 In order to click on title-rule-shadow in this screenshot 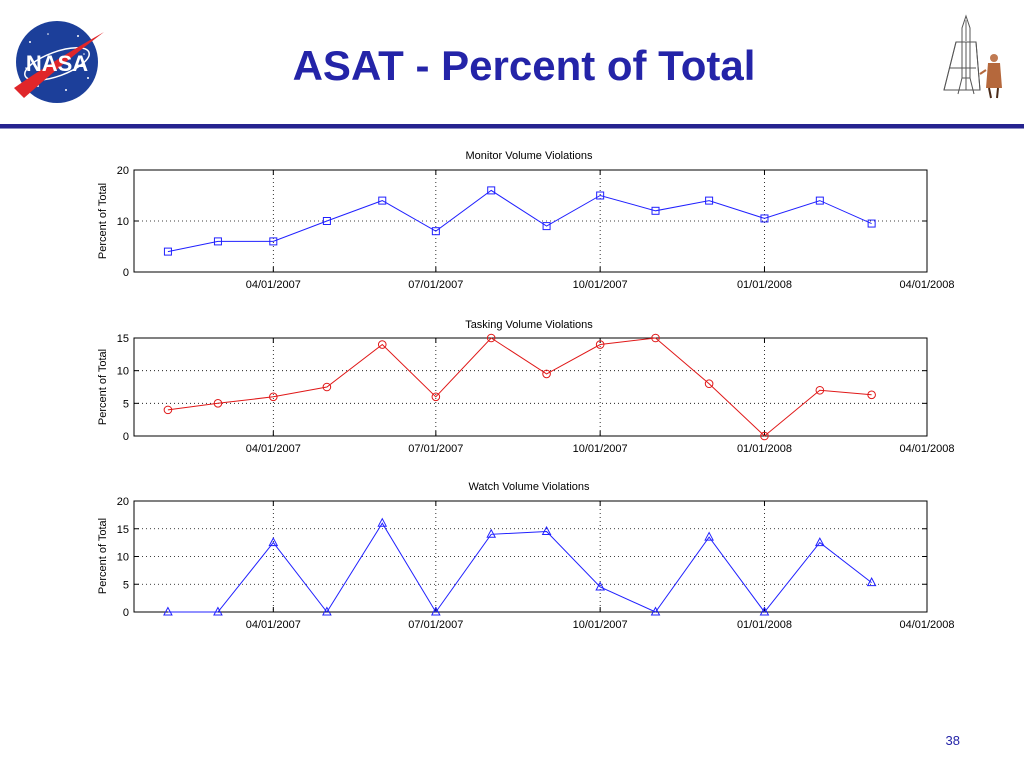, I will do `click(512, 128)`.